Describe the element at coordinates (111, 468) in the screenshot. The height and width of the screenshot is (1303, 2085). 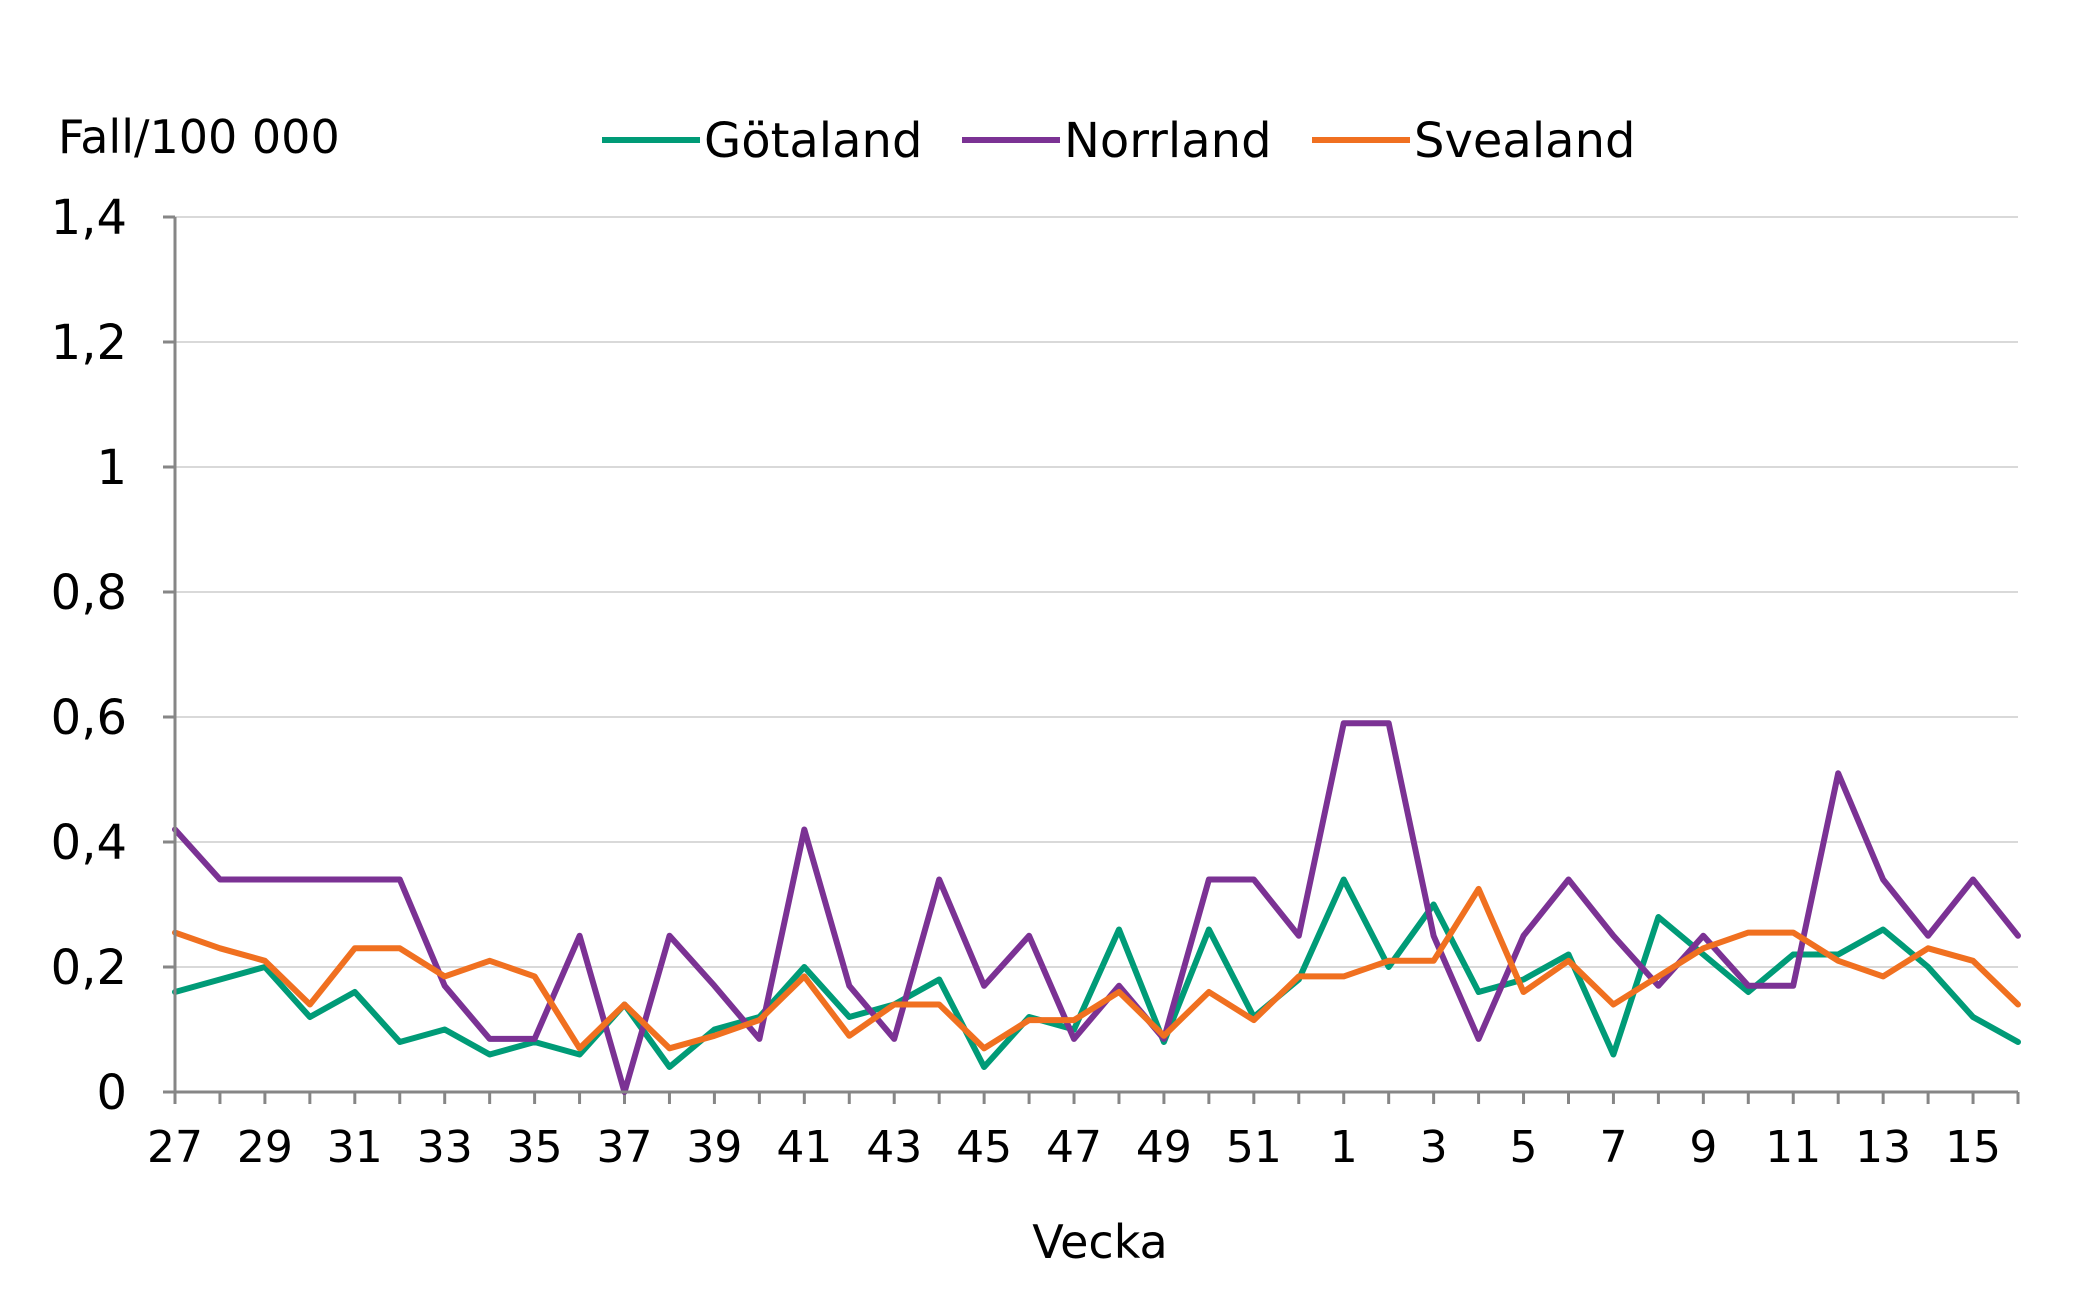
I see `y-tick-label: 1` at that location.